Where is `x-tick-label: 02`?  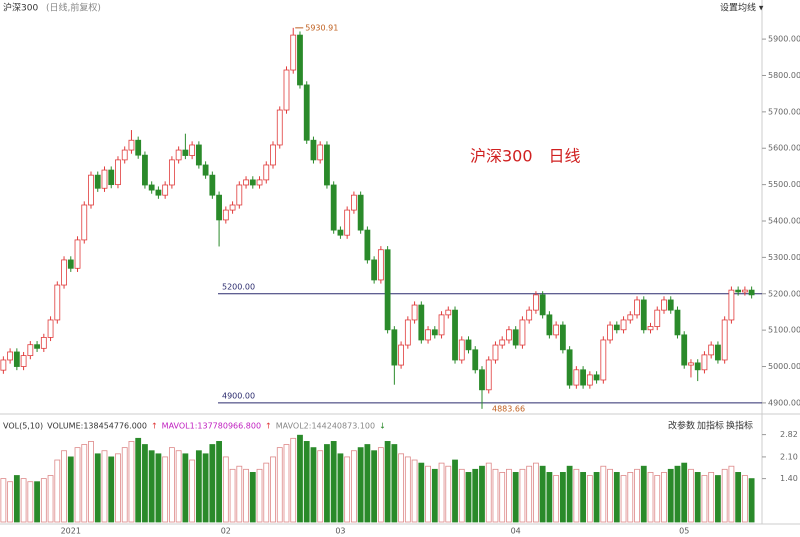 x-tick-label: 02 is located at coordinates (226, 531).